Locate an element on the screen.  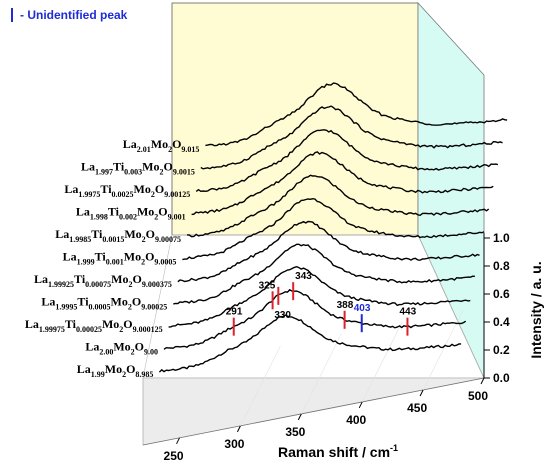
series-label: La1.9995Ti0.0005Mo2O9.00025 is located at coordinates (104, 303).